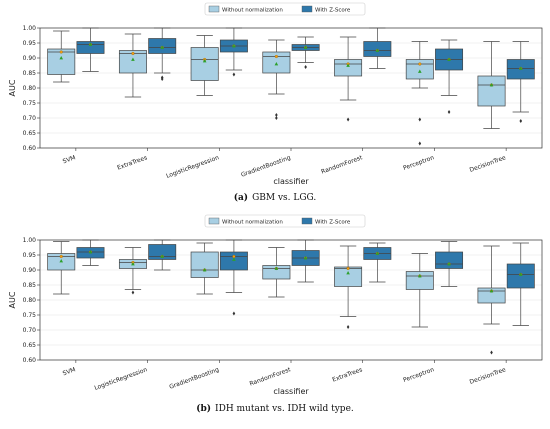  I want to click on y-tick-label: 0.85, so click(30, 285).